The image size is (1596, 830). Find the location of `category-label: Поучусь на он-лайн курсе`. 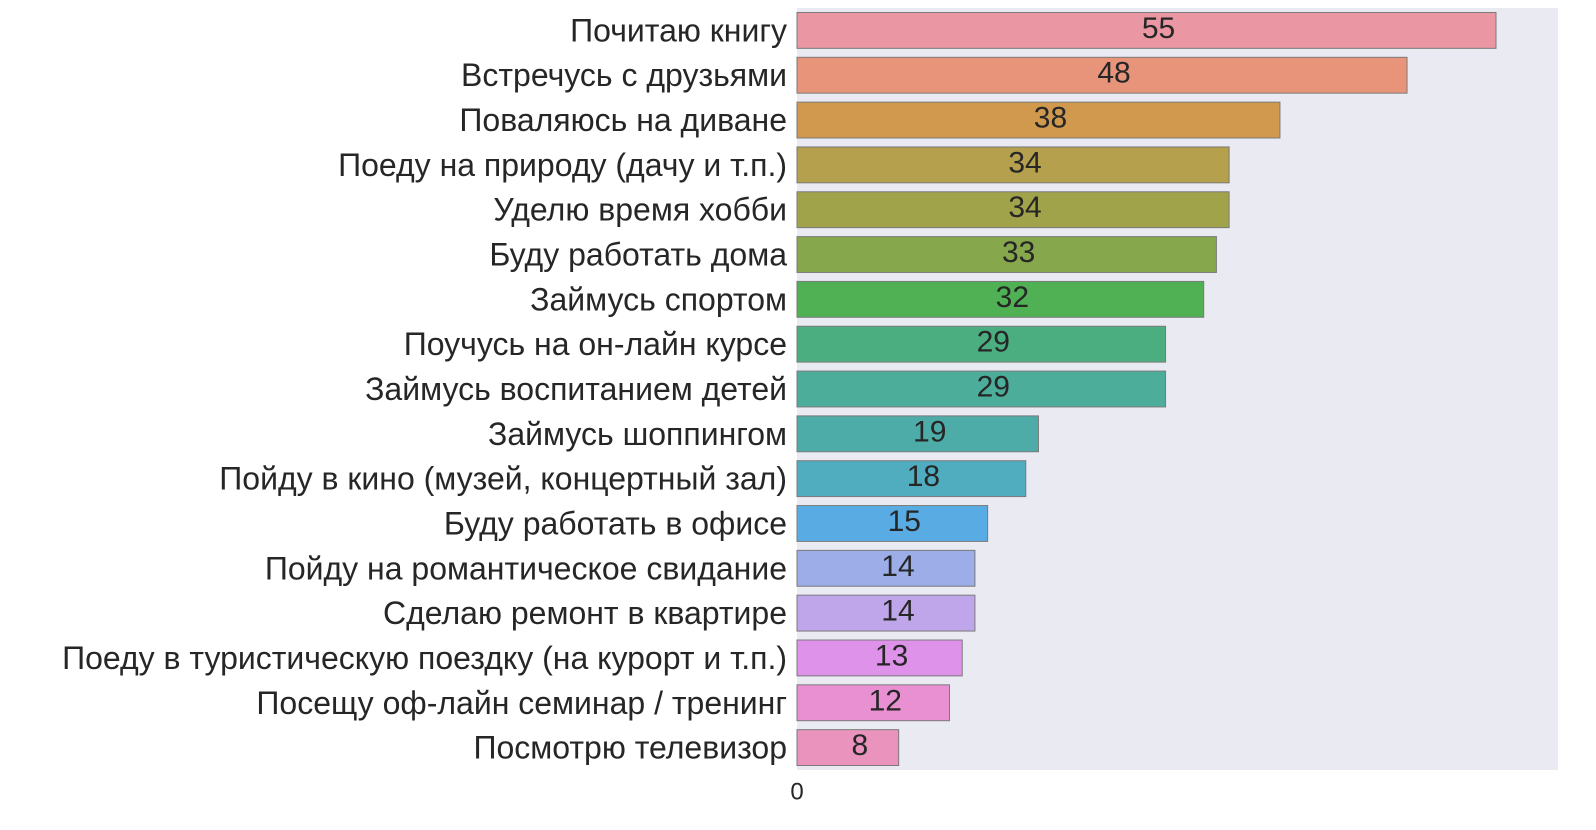

category-label: Поучусь на он-лайн курсе is located at coordinates (595, 344).